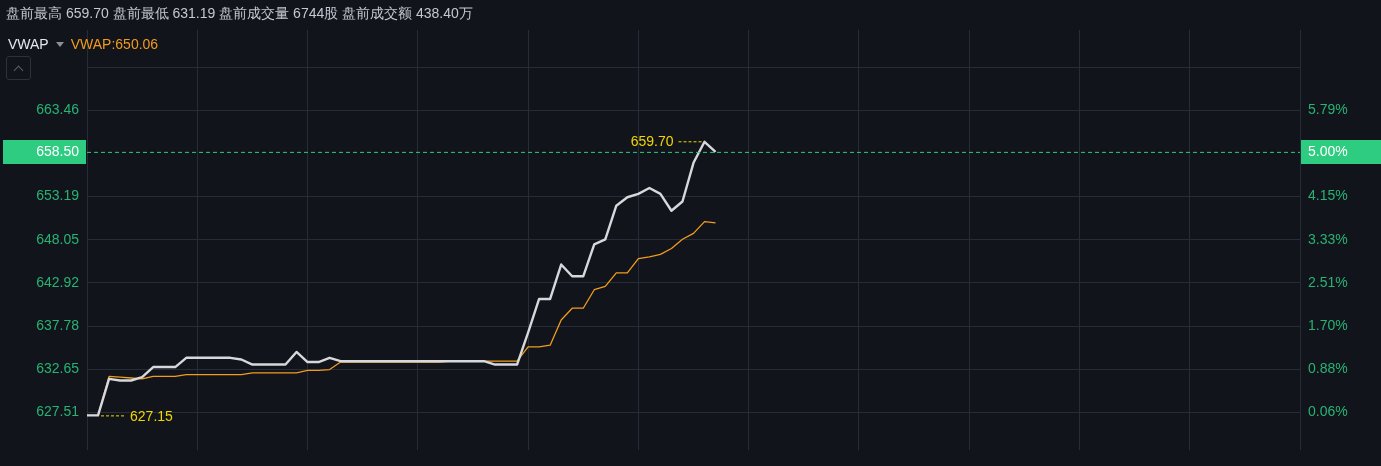 The height and width of the screenshot is (466, 1381). Describe the element at coordinates (58, 238) in the screenshot. I see `y-tick-label: 648.05` at that location.